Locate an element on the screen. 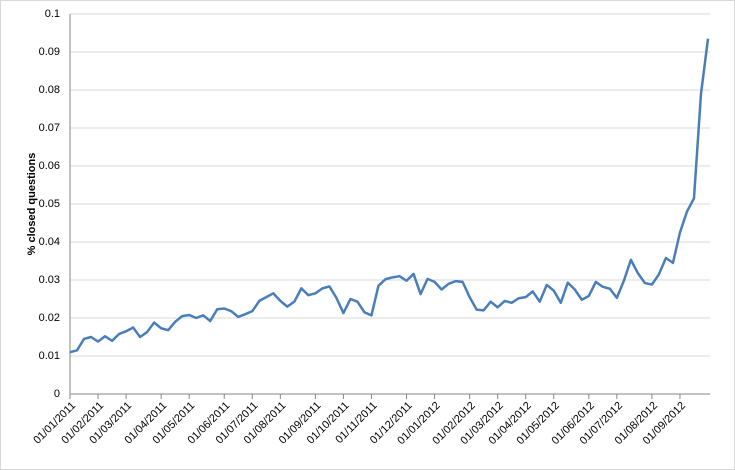 Image resolution: width=735 pixels, height=470 pixels. y-tick-label: 0.02 is located at coordinates (49, 318).